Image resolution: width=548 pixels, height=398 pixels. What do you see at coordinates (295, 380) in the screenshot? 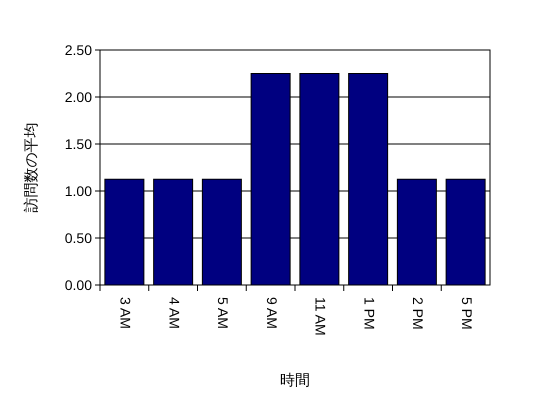
I see `x-axis-title: 時間` at bounding box center [295, 380].